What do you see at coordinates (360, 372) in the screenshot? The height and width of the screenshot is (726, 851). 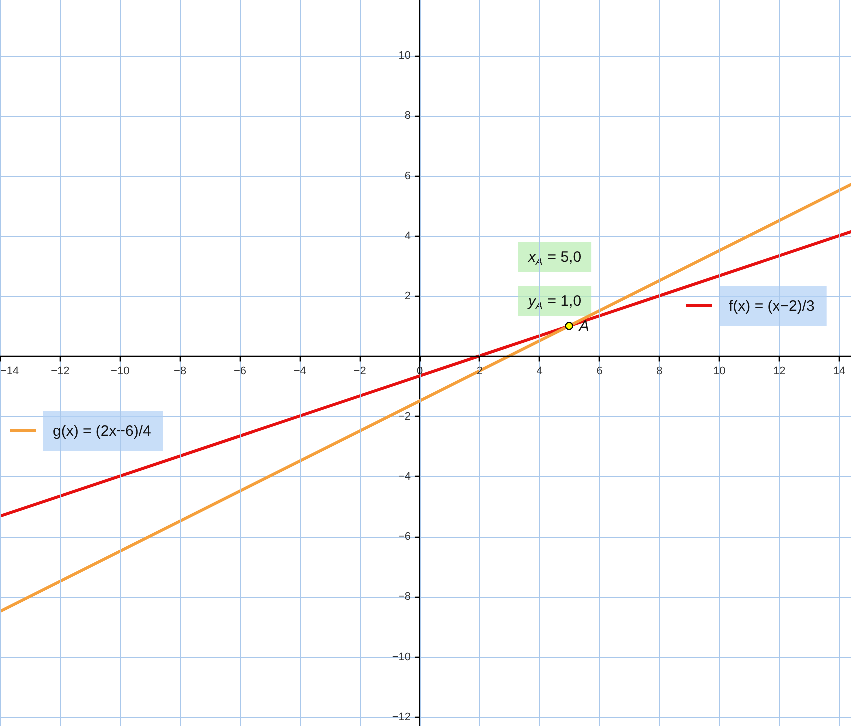 I see `x-tick-label: −2` at bounding box center [360, 372].